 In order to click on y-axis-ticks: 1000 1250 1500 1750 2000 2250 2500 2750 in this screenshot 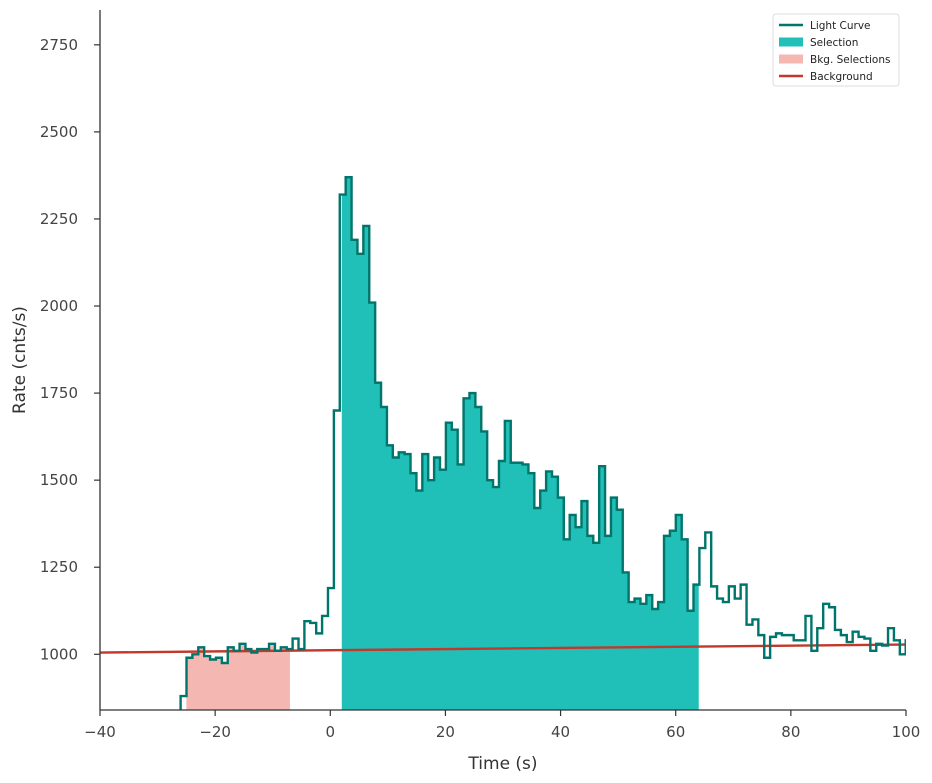, I will do `click(70, 349)`.